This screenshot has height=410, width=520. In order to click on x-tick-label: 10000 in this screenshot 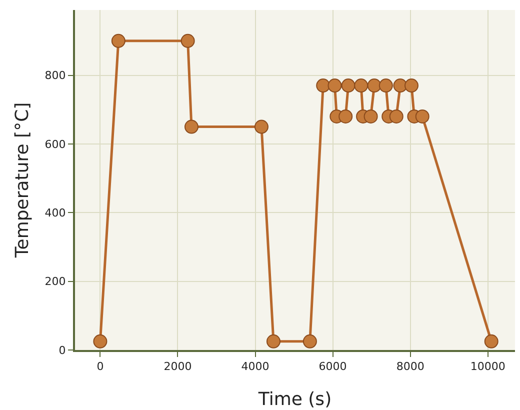, I will do `click(488, 367)`.